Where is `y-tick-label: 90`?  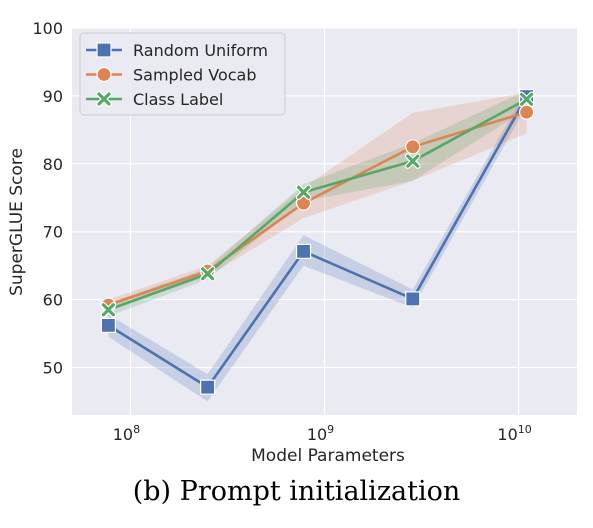 y-tick-label: 90 is located at coordinates (53, 96).